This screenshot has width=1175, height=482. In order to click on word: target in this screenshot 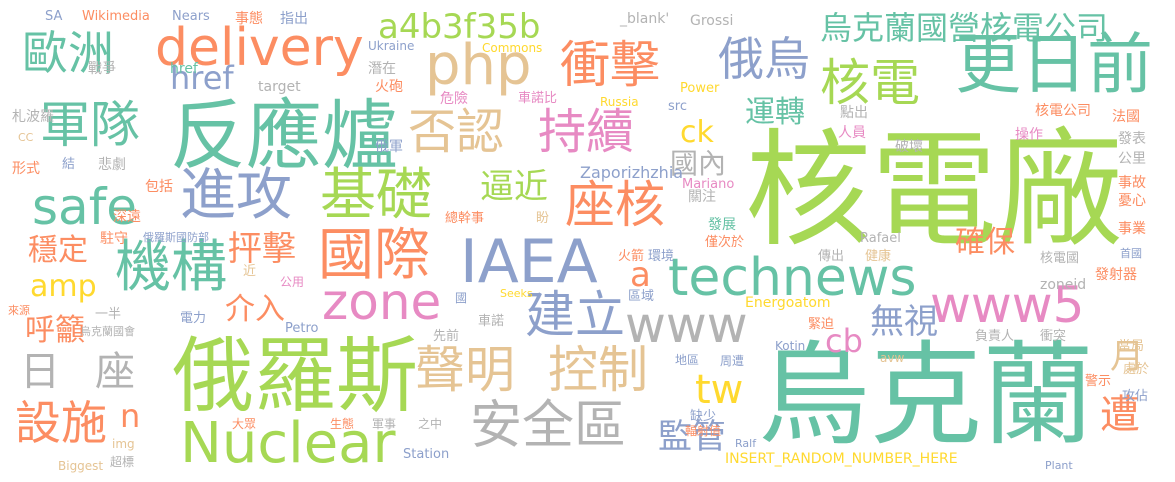, I will do `click(279, 87)`.